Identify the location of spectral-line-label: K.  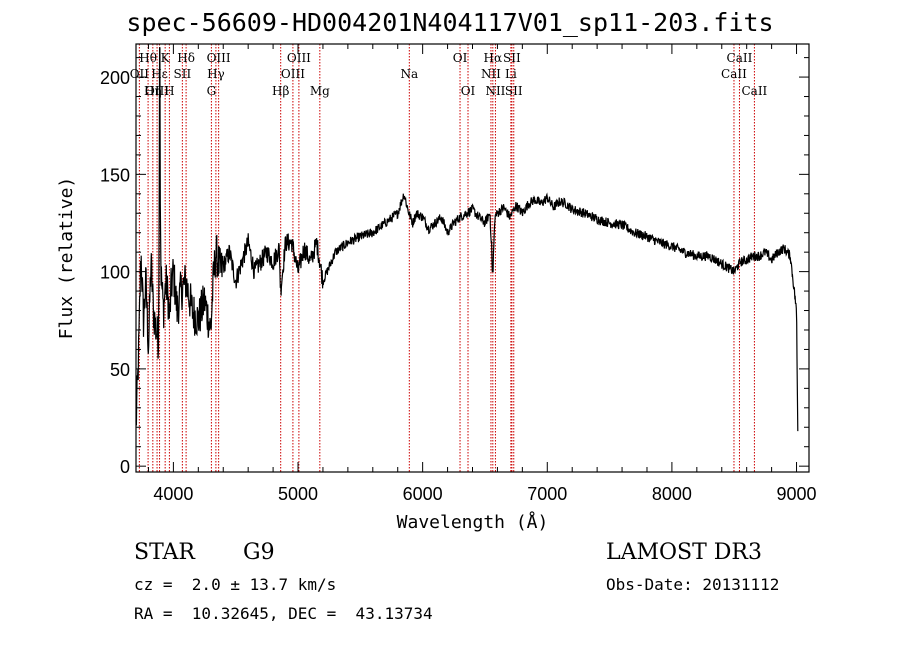
(166, 58).